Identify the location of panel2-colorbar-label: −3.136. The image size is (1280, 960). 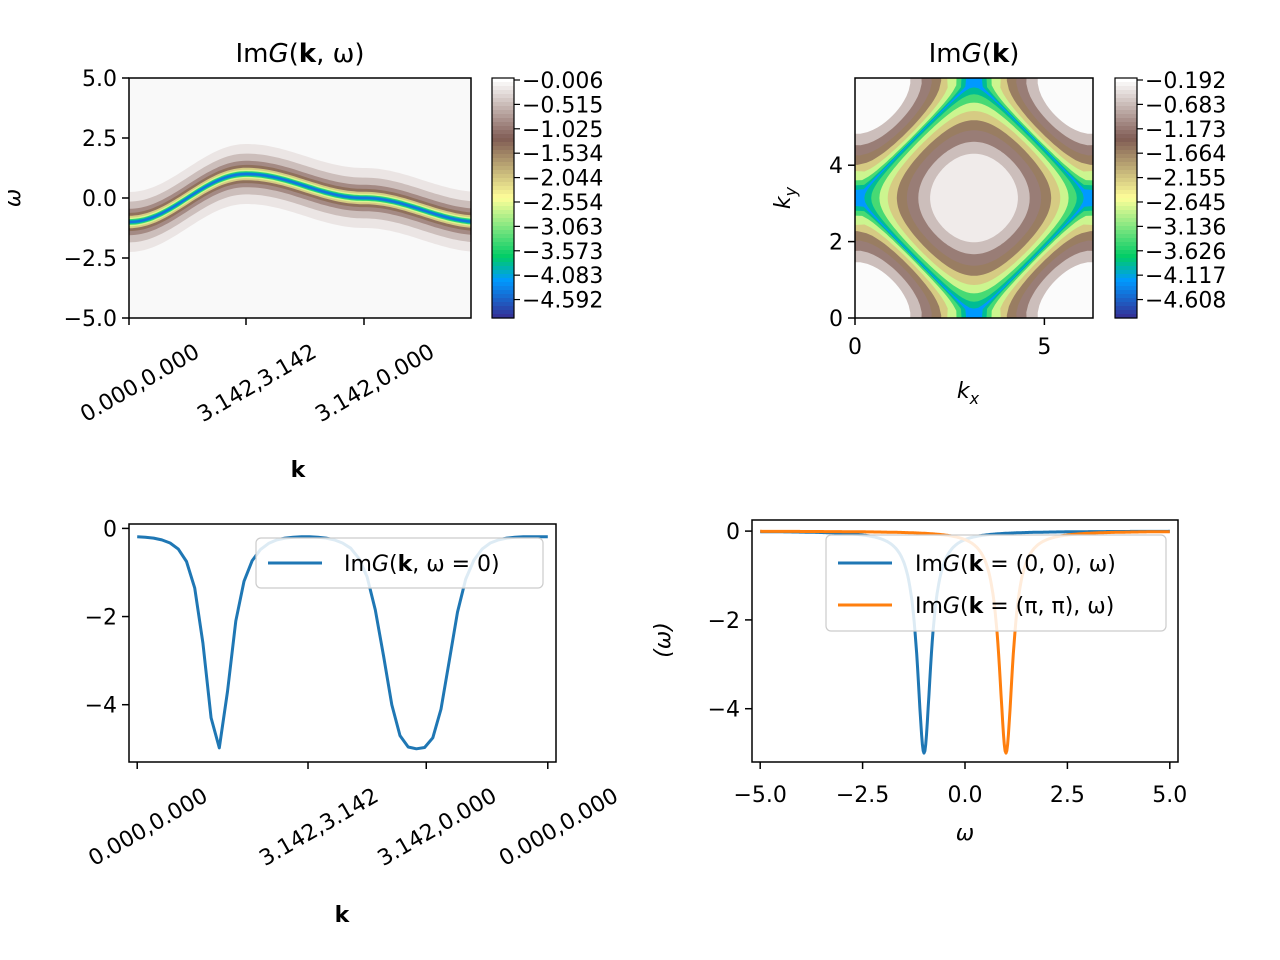
(1185, 227).